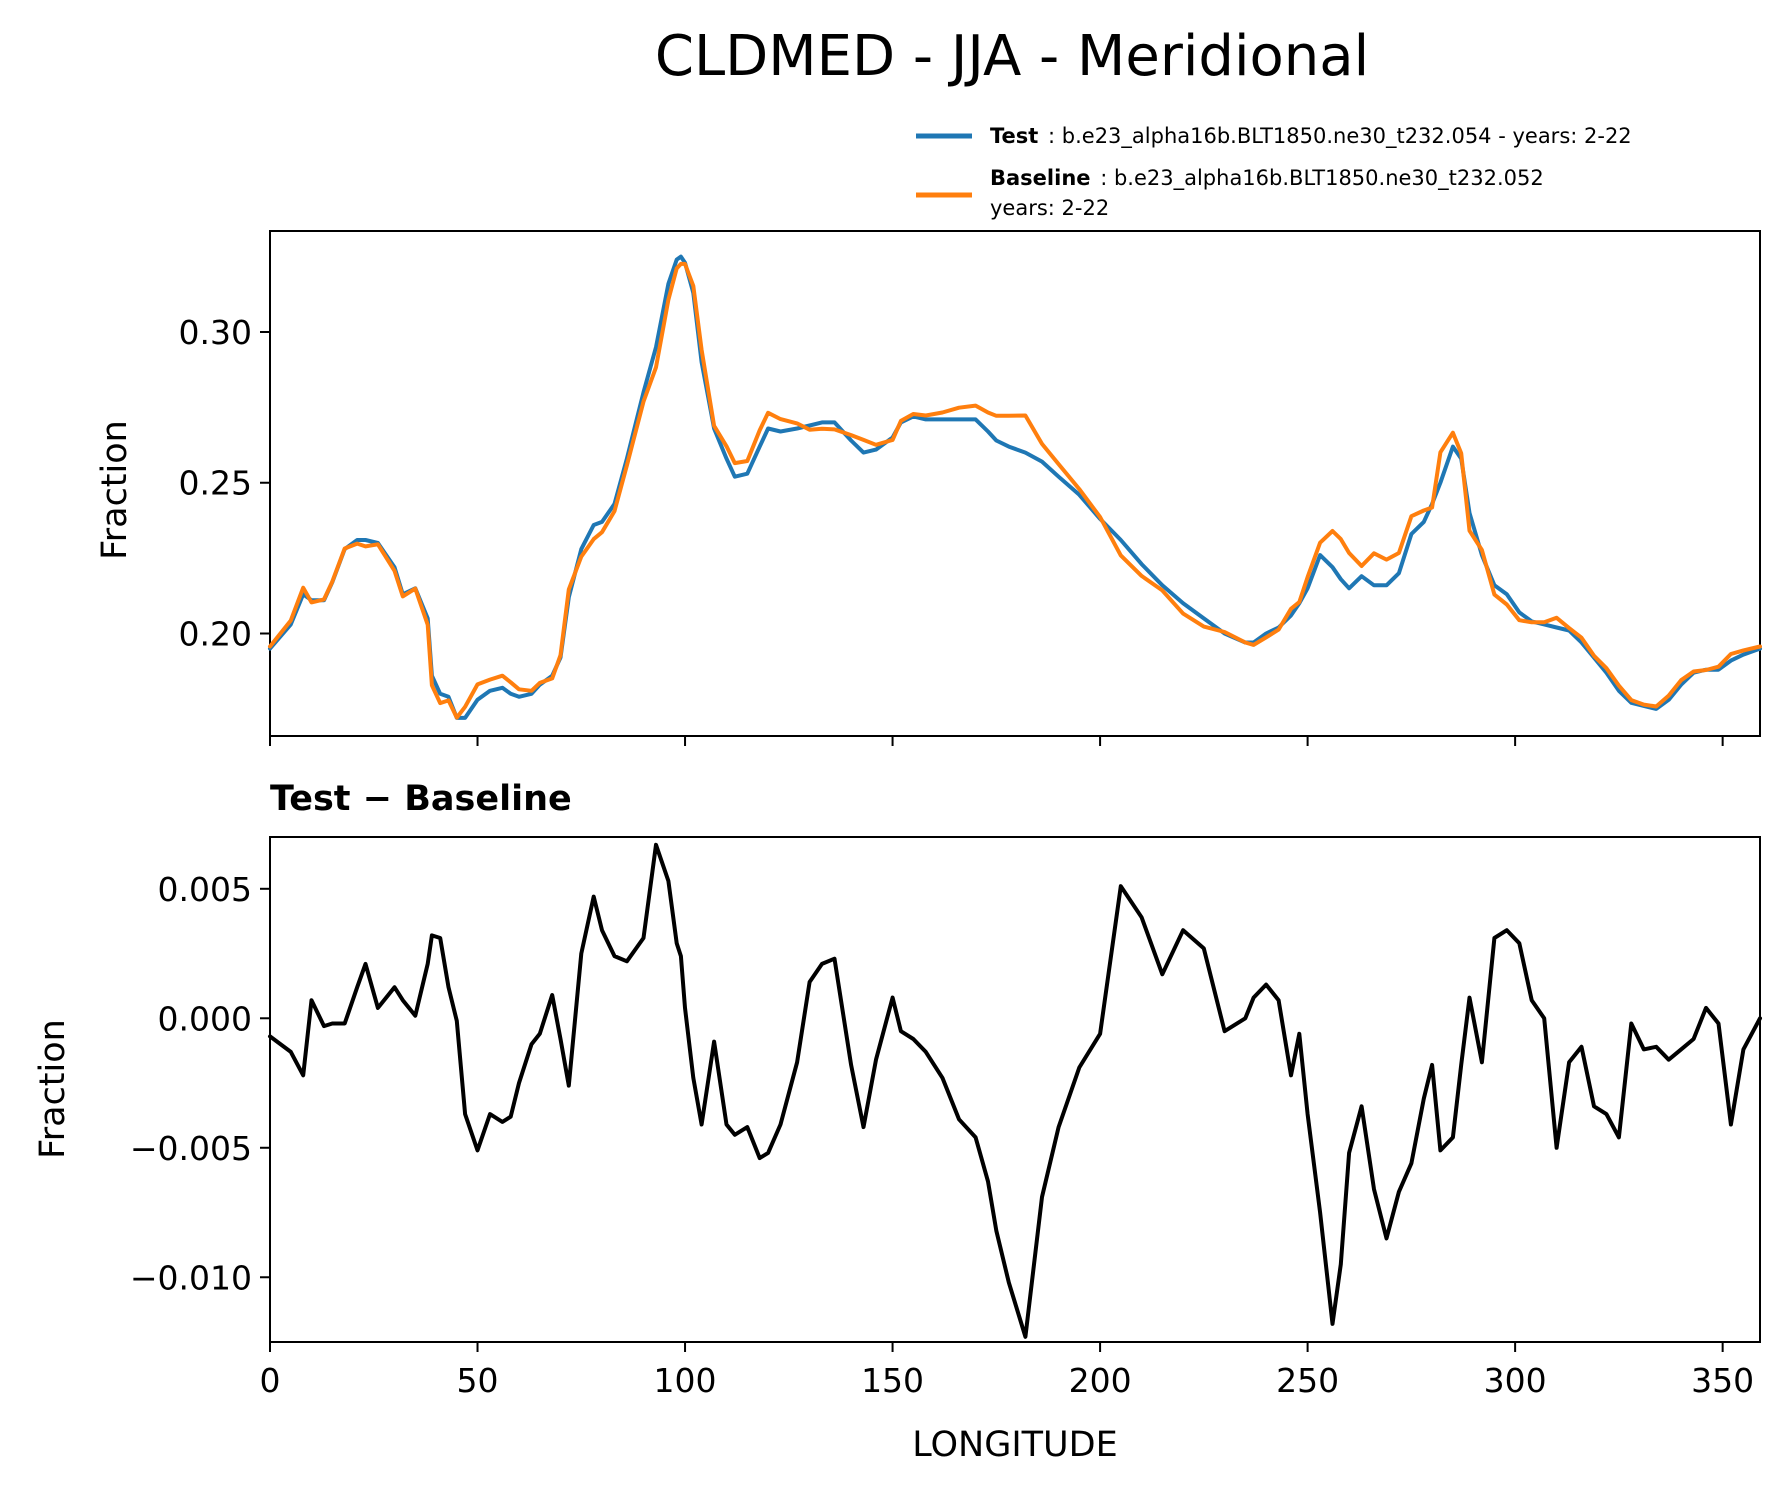 This screenshot has height=1496, width=1791. What do you see at coordinates (205, 1018) in the screenshot?
I see `bottom-ytick-label: 0.000` at bounding box center [205, 1018].